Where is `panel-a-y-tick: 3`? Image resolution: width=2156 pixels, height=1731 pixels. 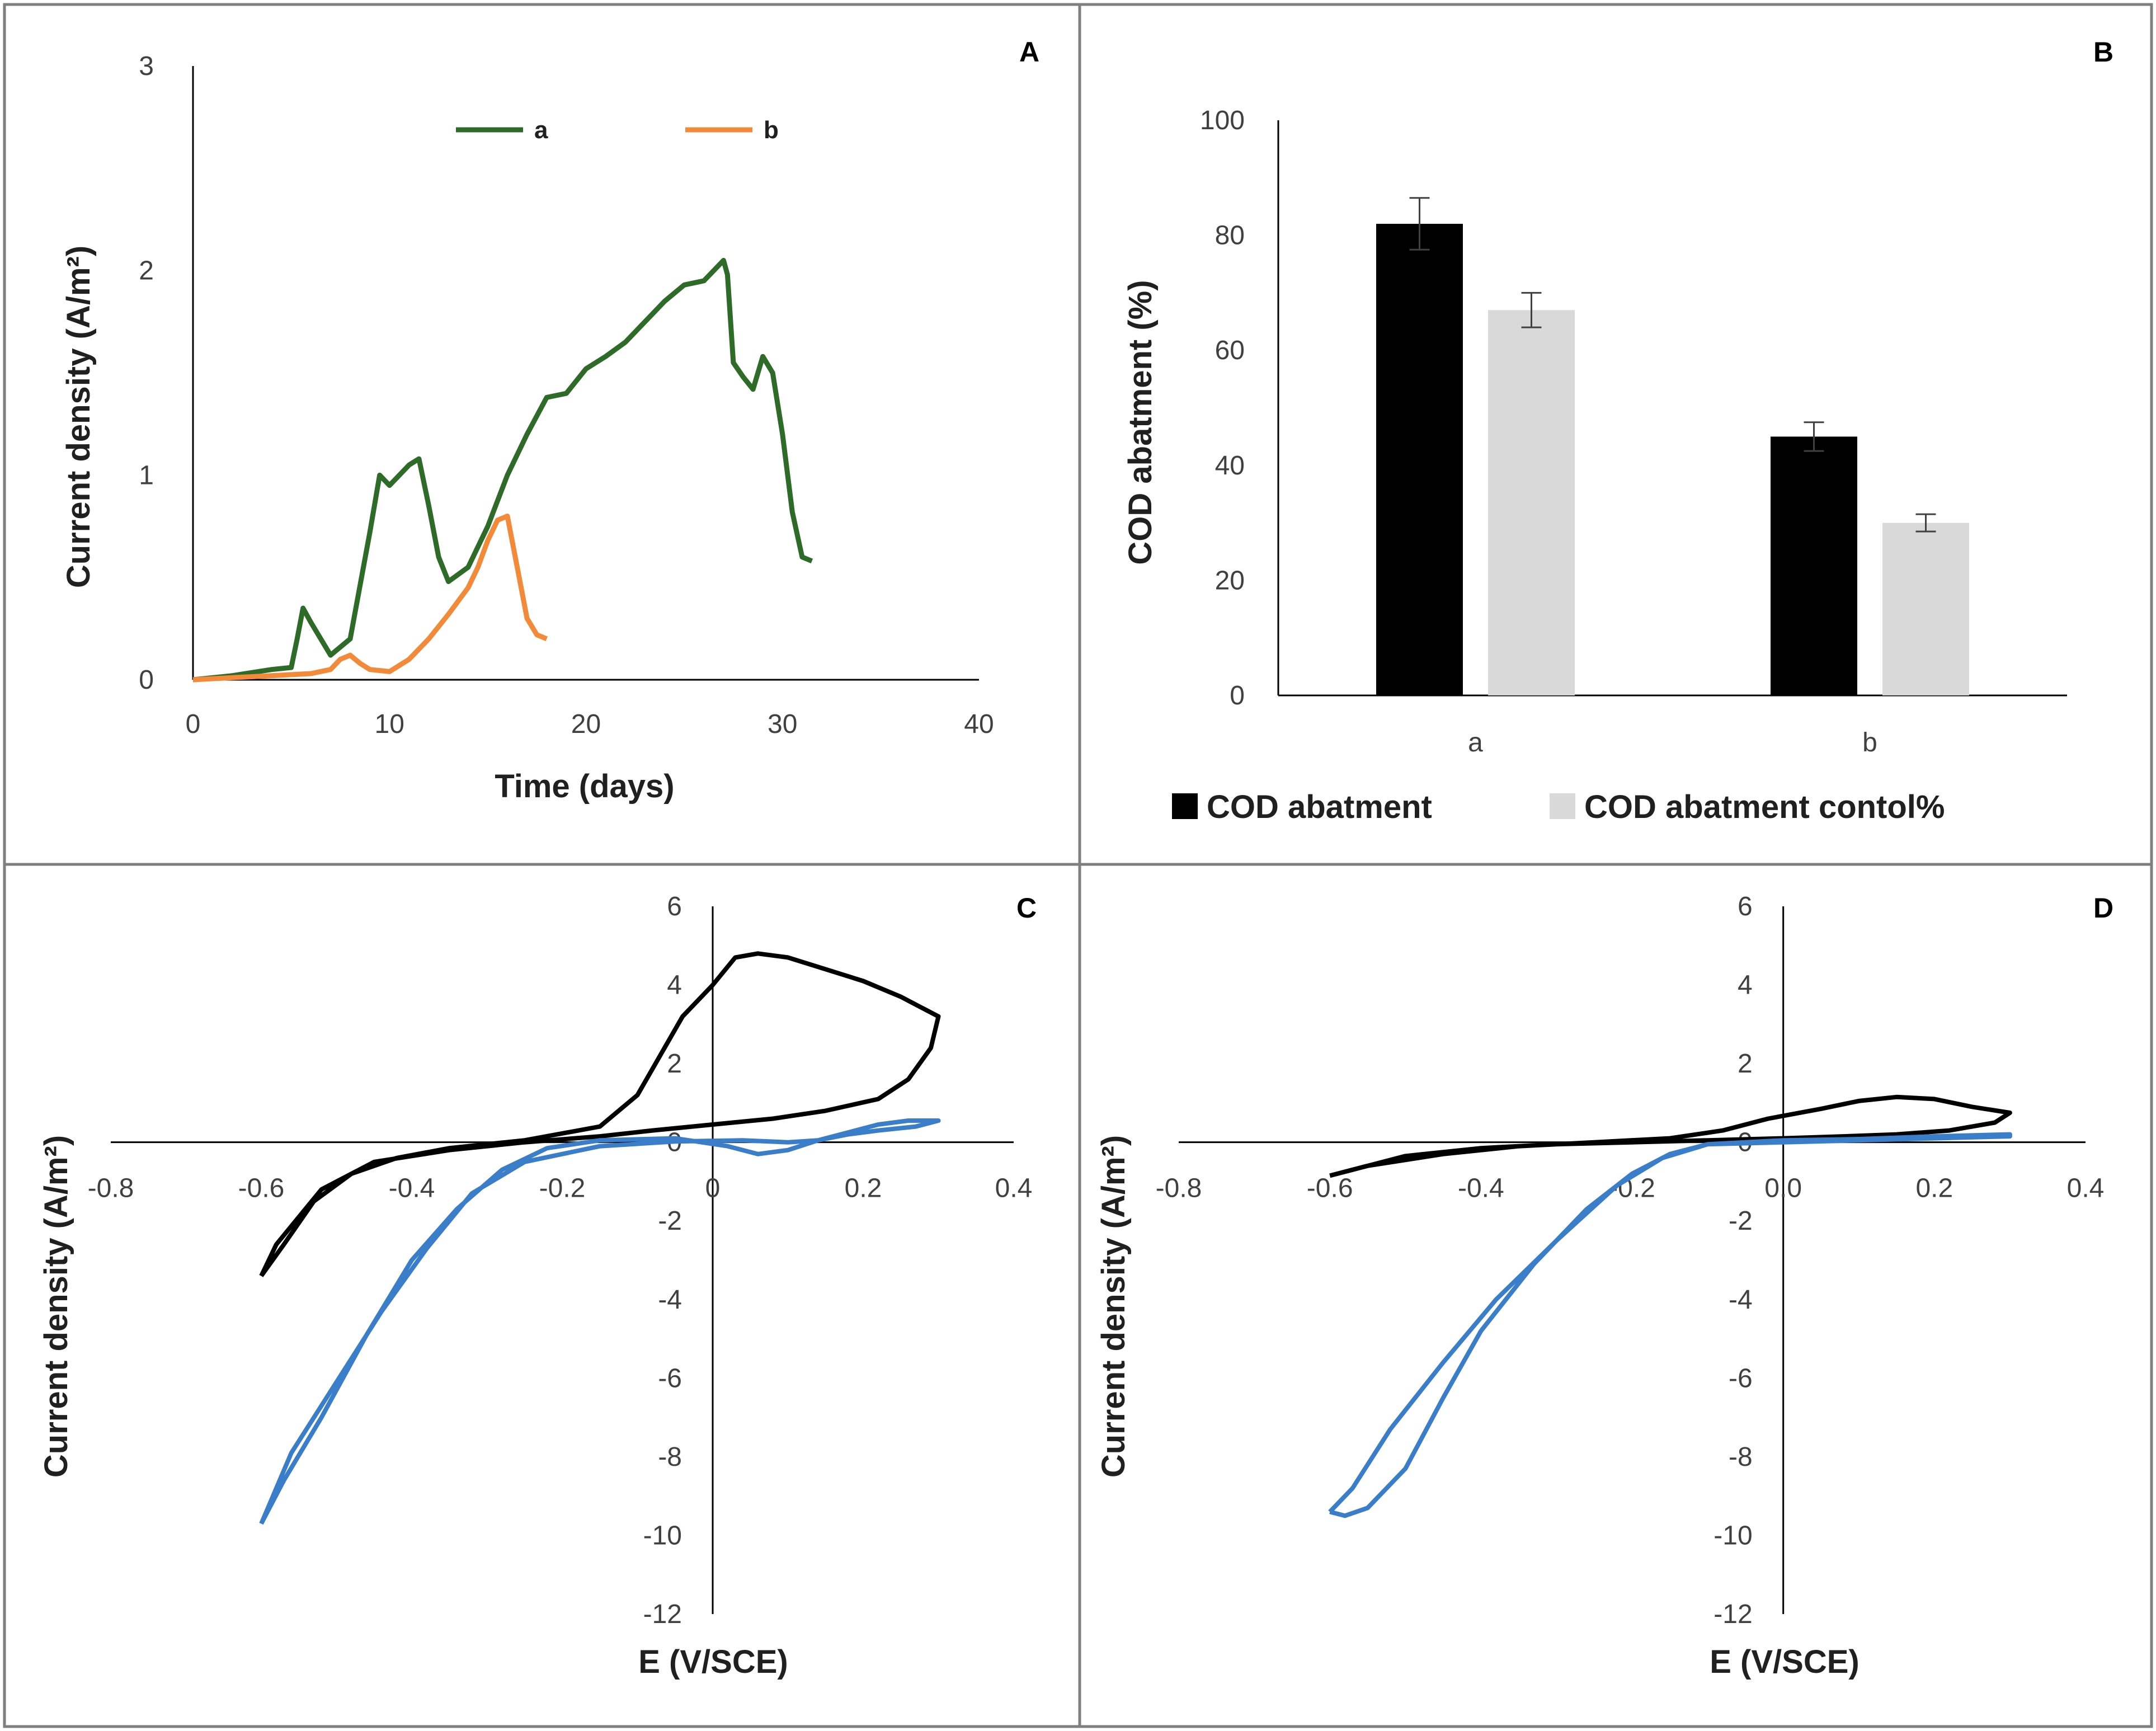
panel-a-y-tick: 3 is located at coordinates (146, 66).